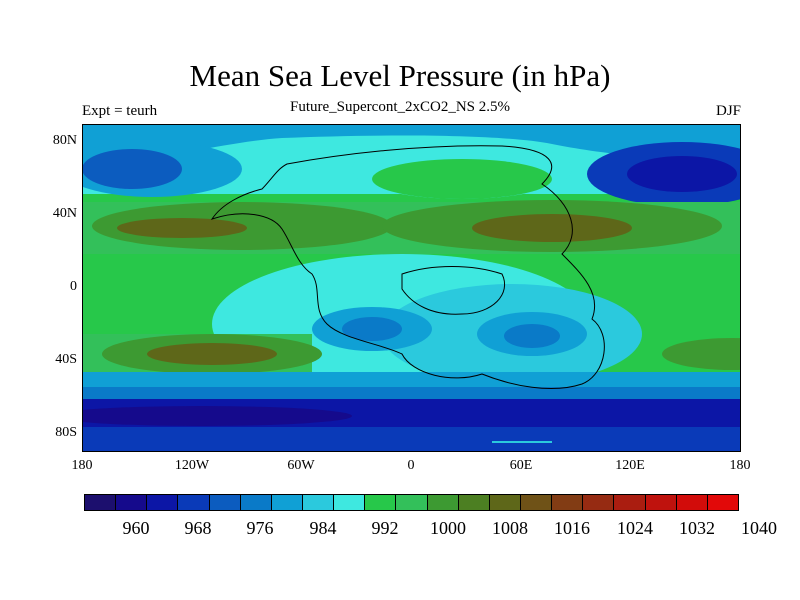 The image size is (800, 600). Describe the element at coordinates (701, 354) in the screenshot. I see `field-south-high-e` at that location.